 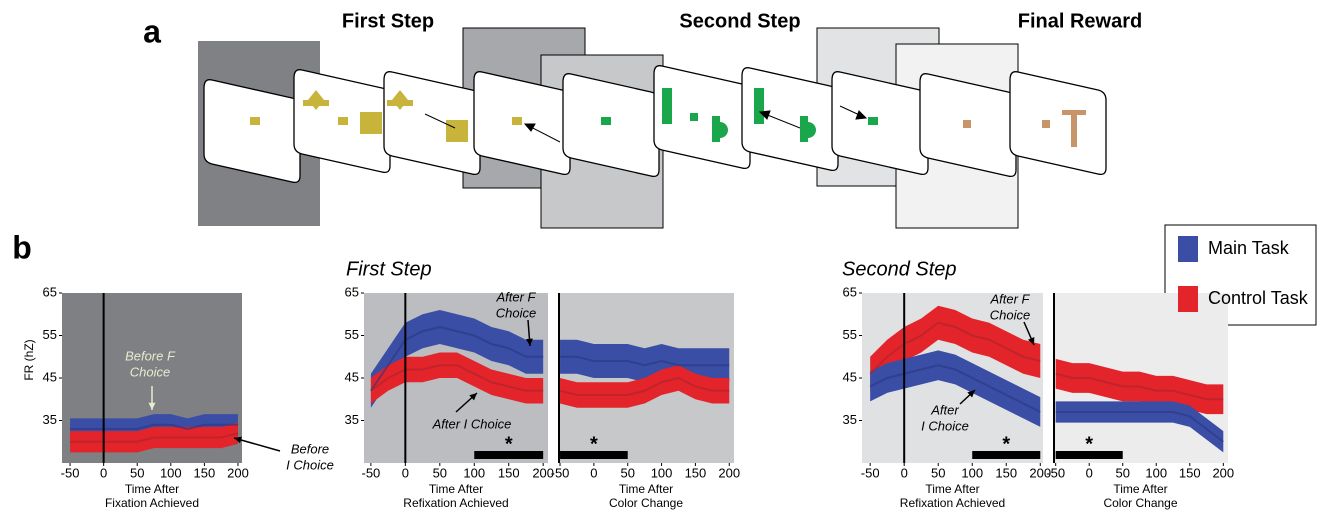 What do you see at coordinates (352, 291) in the screenshot?
I see `y-tick-label: 65` at bounding box center [352, 291].